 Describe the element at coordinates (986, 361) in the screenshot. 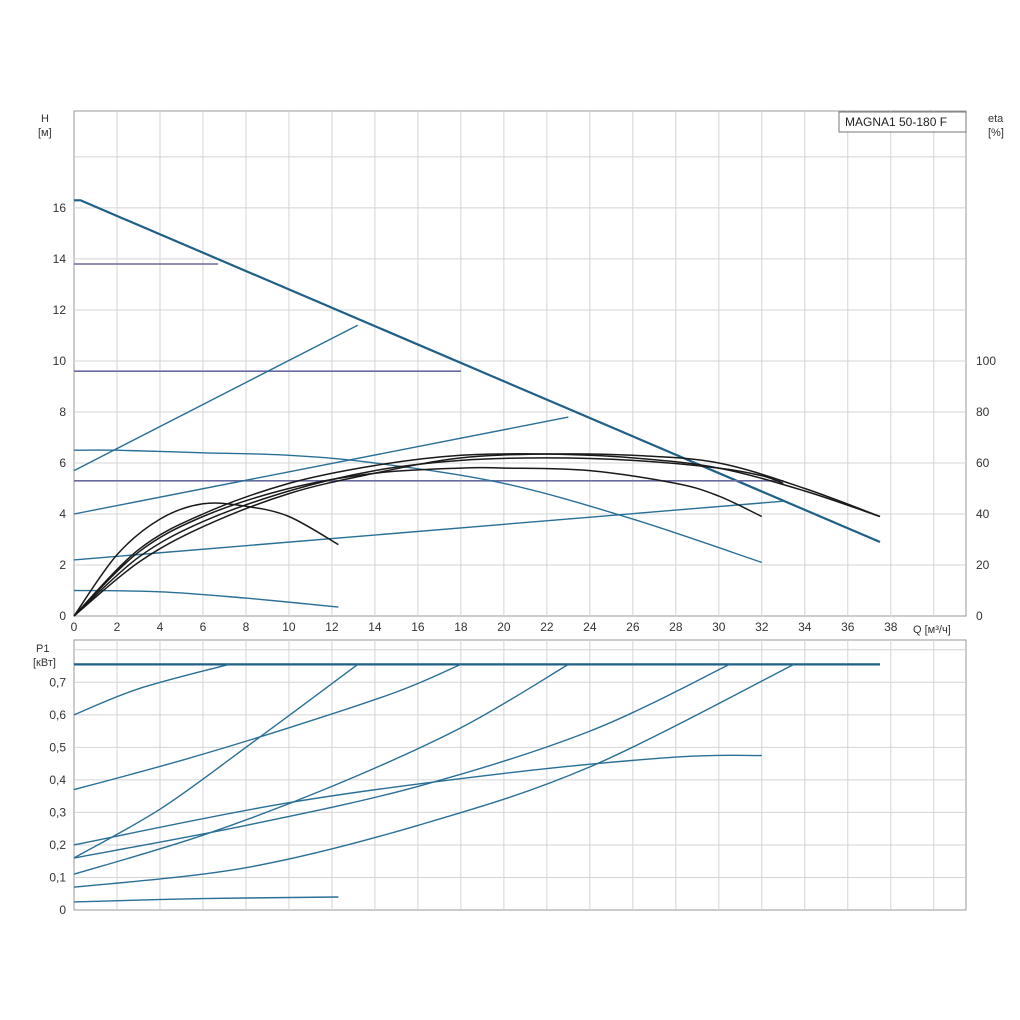

I see `eta-tick-label: 100` at that location.